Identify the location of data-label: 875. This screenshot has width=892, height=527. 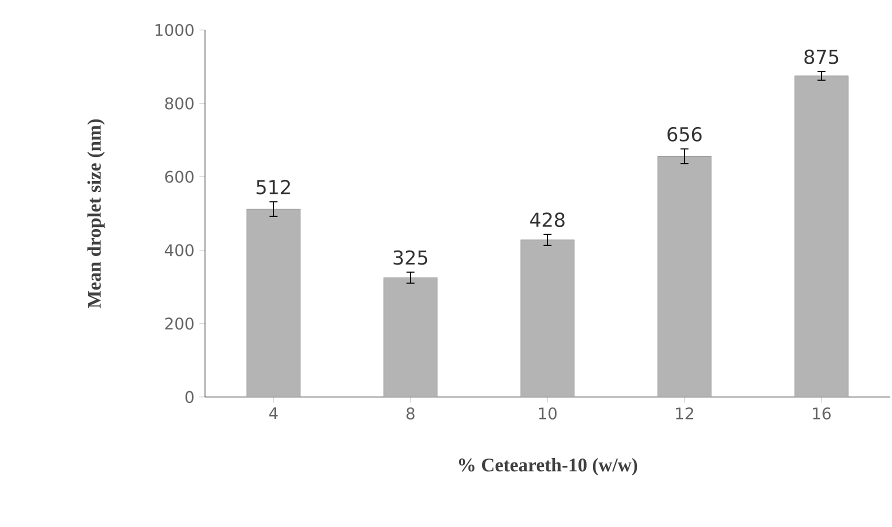
(821, 57).